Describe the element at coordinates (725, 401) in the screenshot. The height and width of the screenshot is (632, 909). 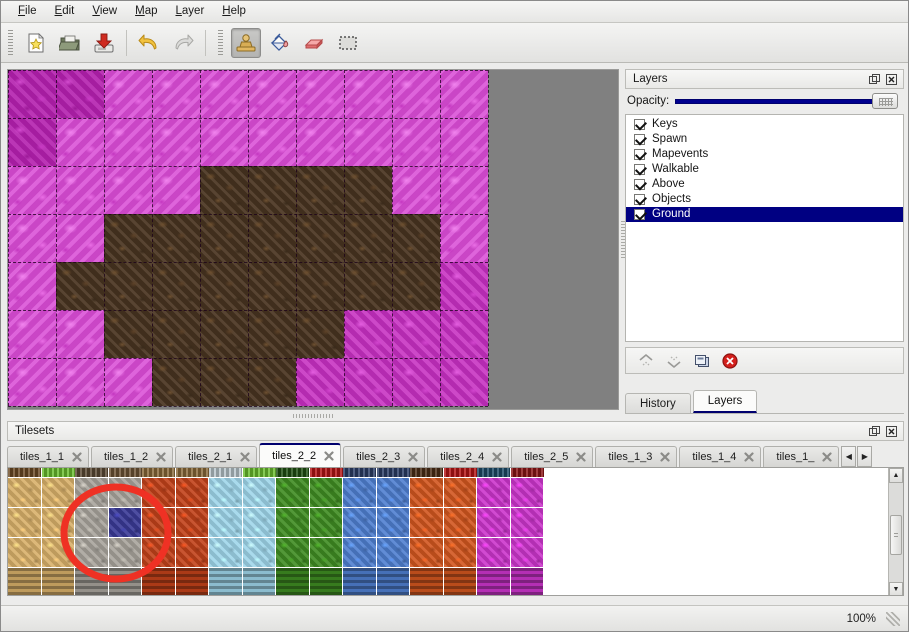
I see `tab-layers: Layers` at that location.